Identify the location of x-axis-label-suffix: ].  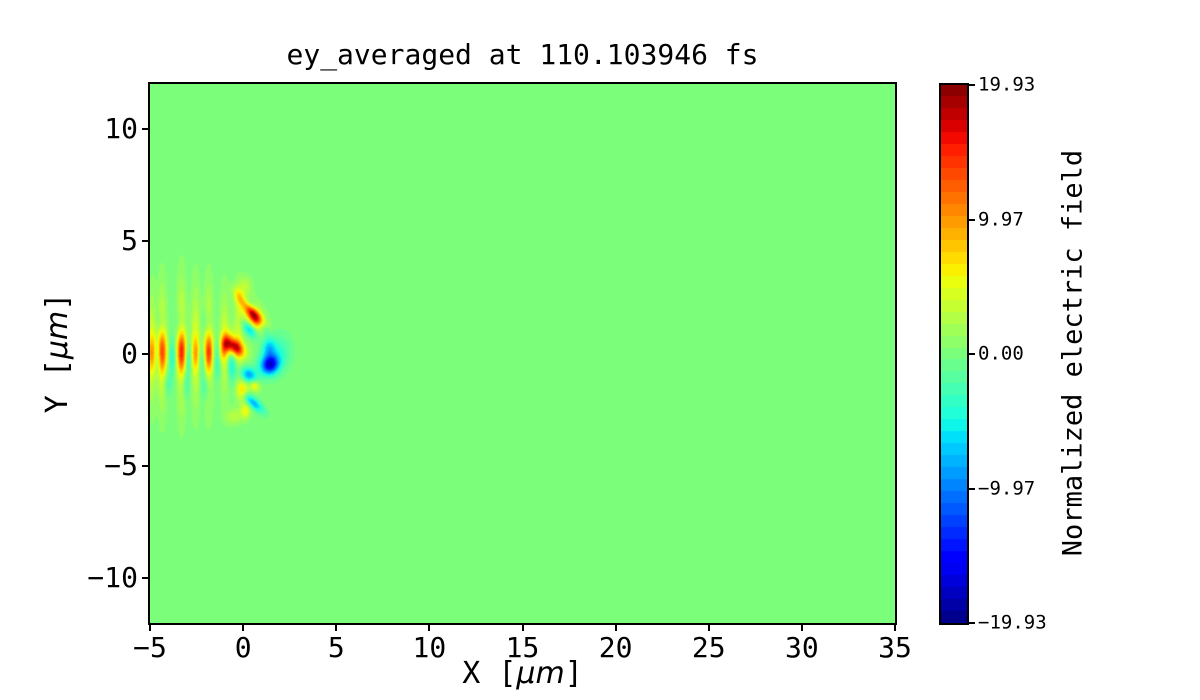
(573, 673).